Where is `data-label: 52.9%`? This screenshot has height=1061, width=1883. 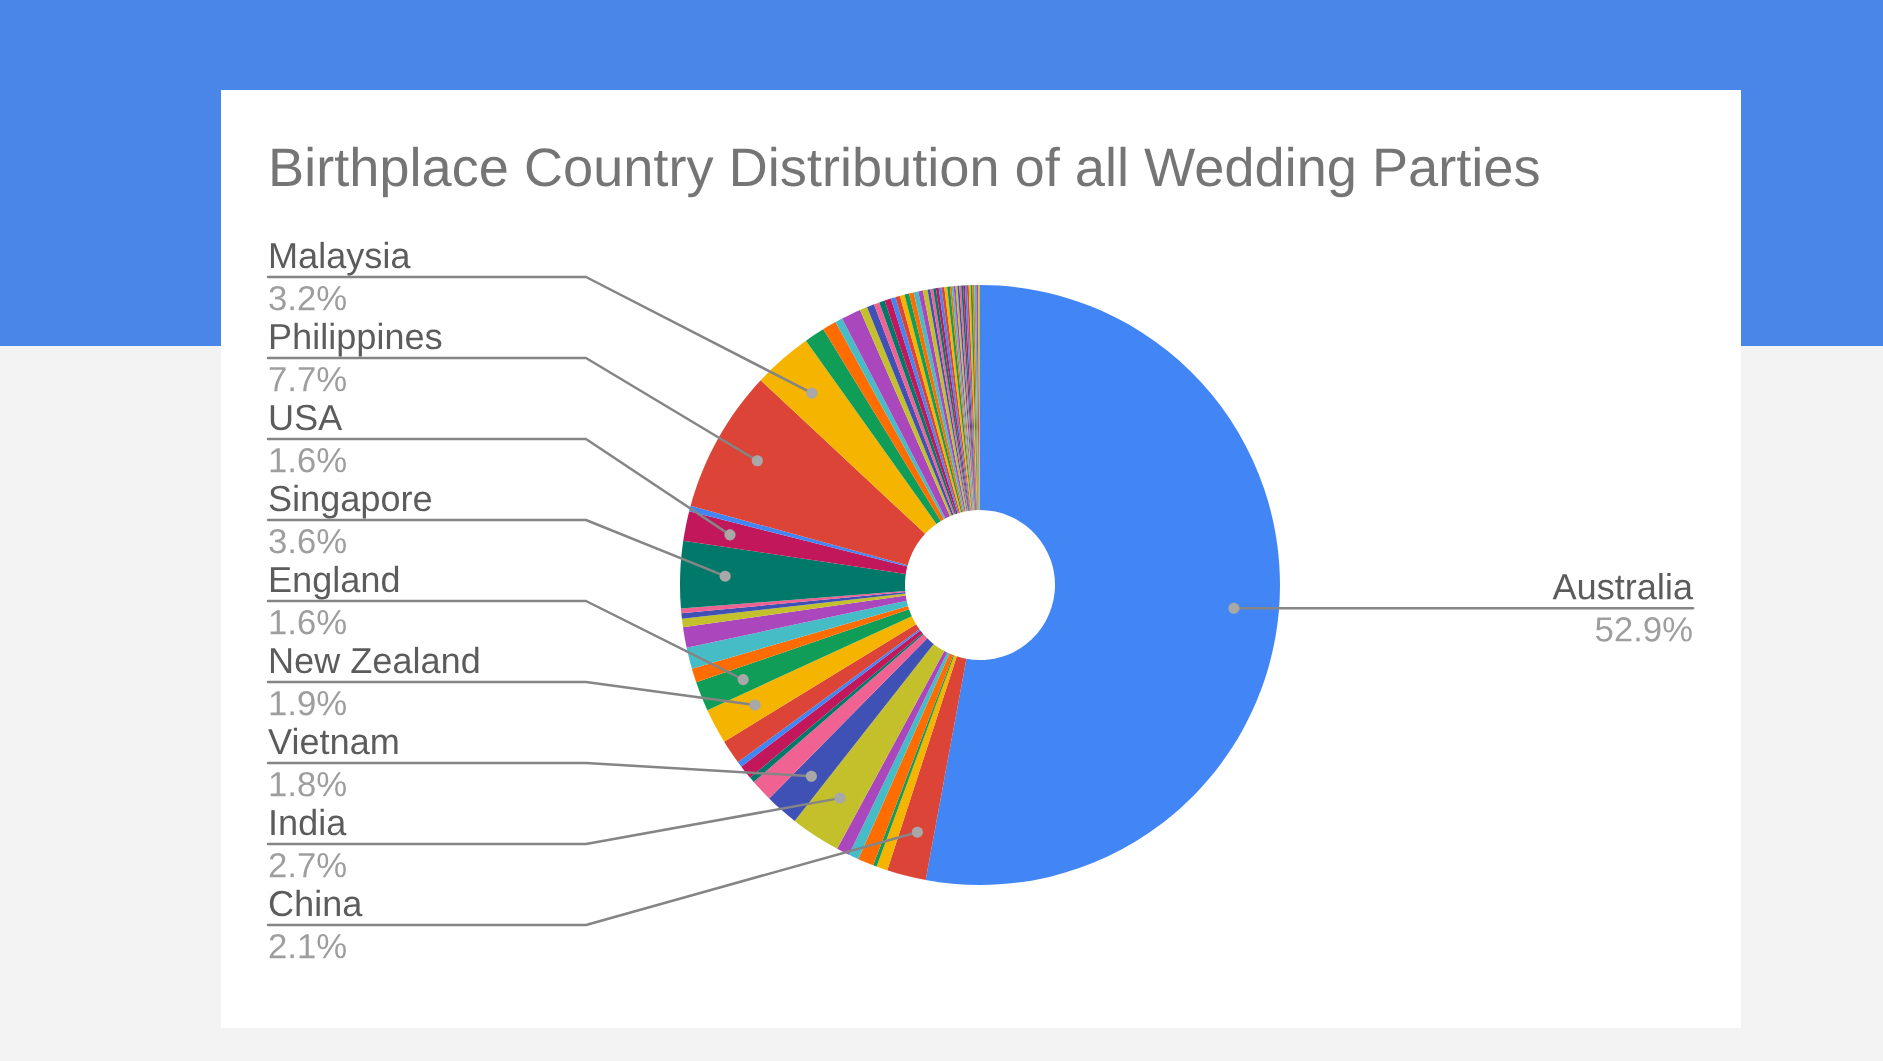
data-label: 52.9% is located at coordinates (1643, 629).